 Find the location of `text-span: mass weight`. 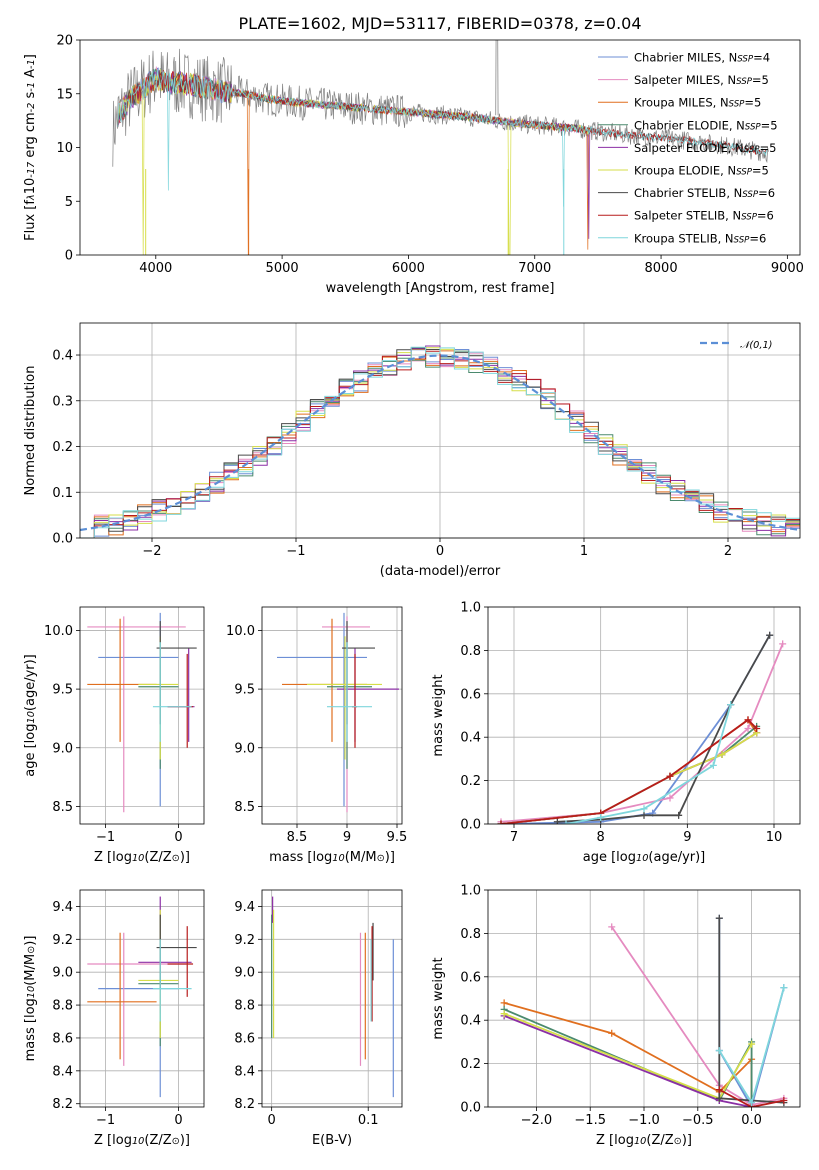

text-span: mass weight is located at coordinates (438, 998).